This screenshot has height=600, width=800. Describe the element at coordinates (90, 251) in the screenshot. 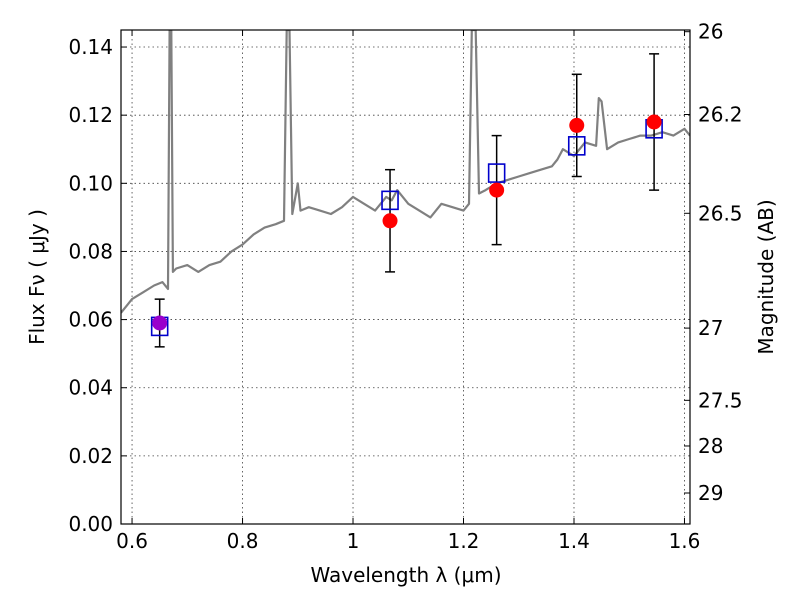

I see `y-tick-label: 0.08` at that location.